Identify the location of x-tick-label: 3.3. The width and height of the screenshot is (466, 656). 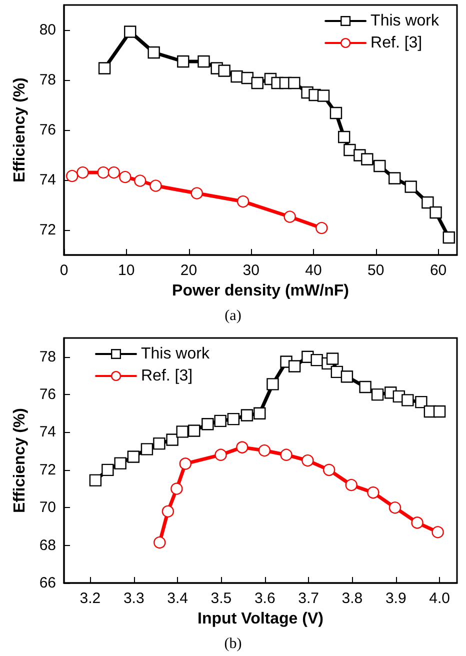
(133, 598).